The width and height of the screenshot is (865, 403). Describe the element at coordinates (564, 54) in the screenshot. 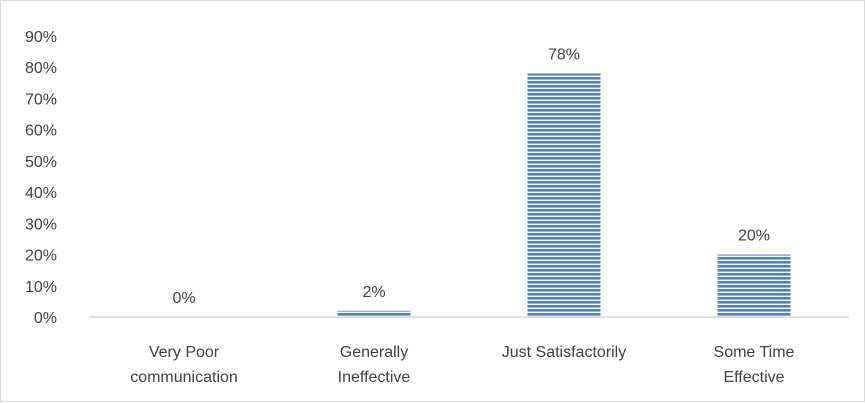

I see `data-label: 78%` at that location.